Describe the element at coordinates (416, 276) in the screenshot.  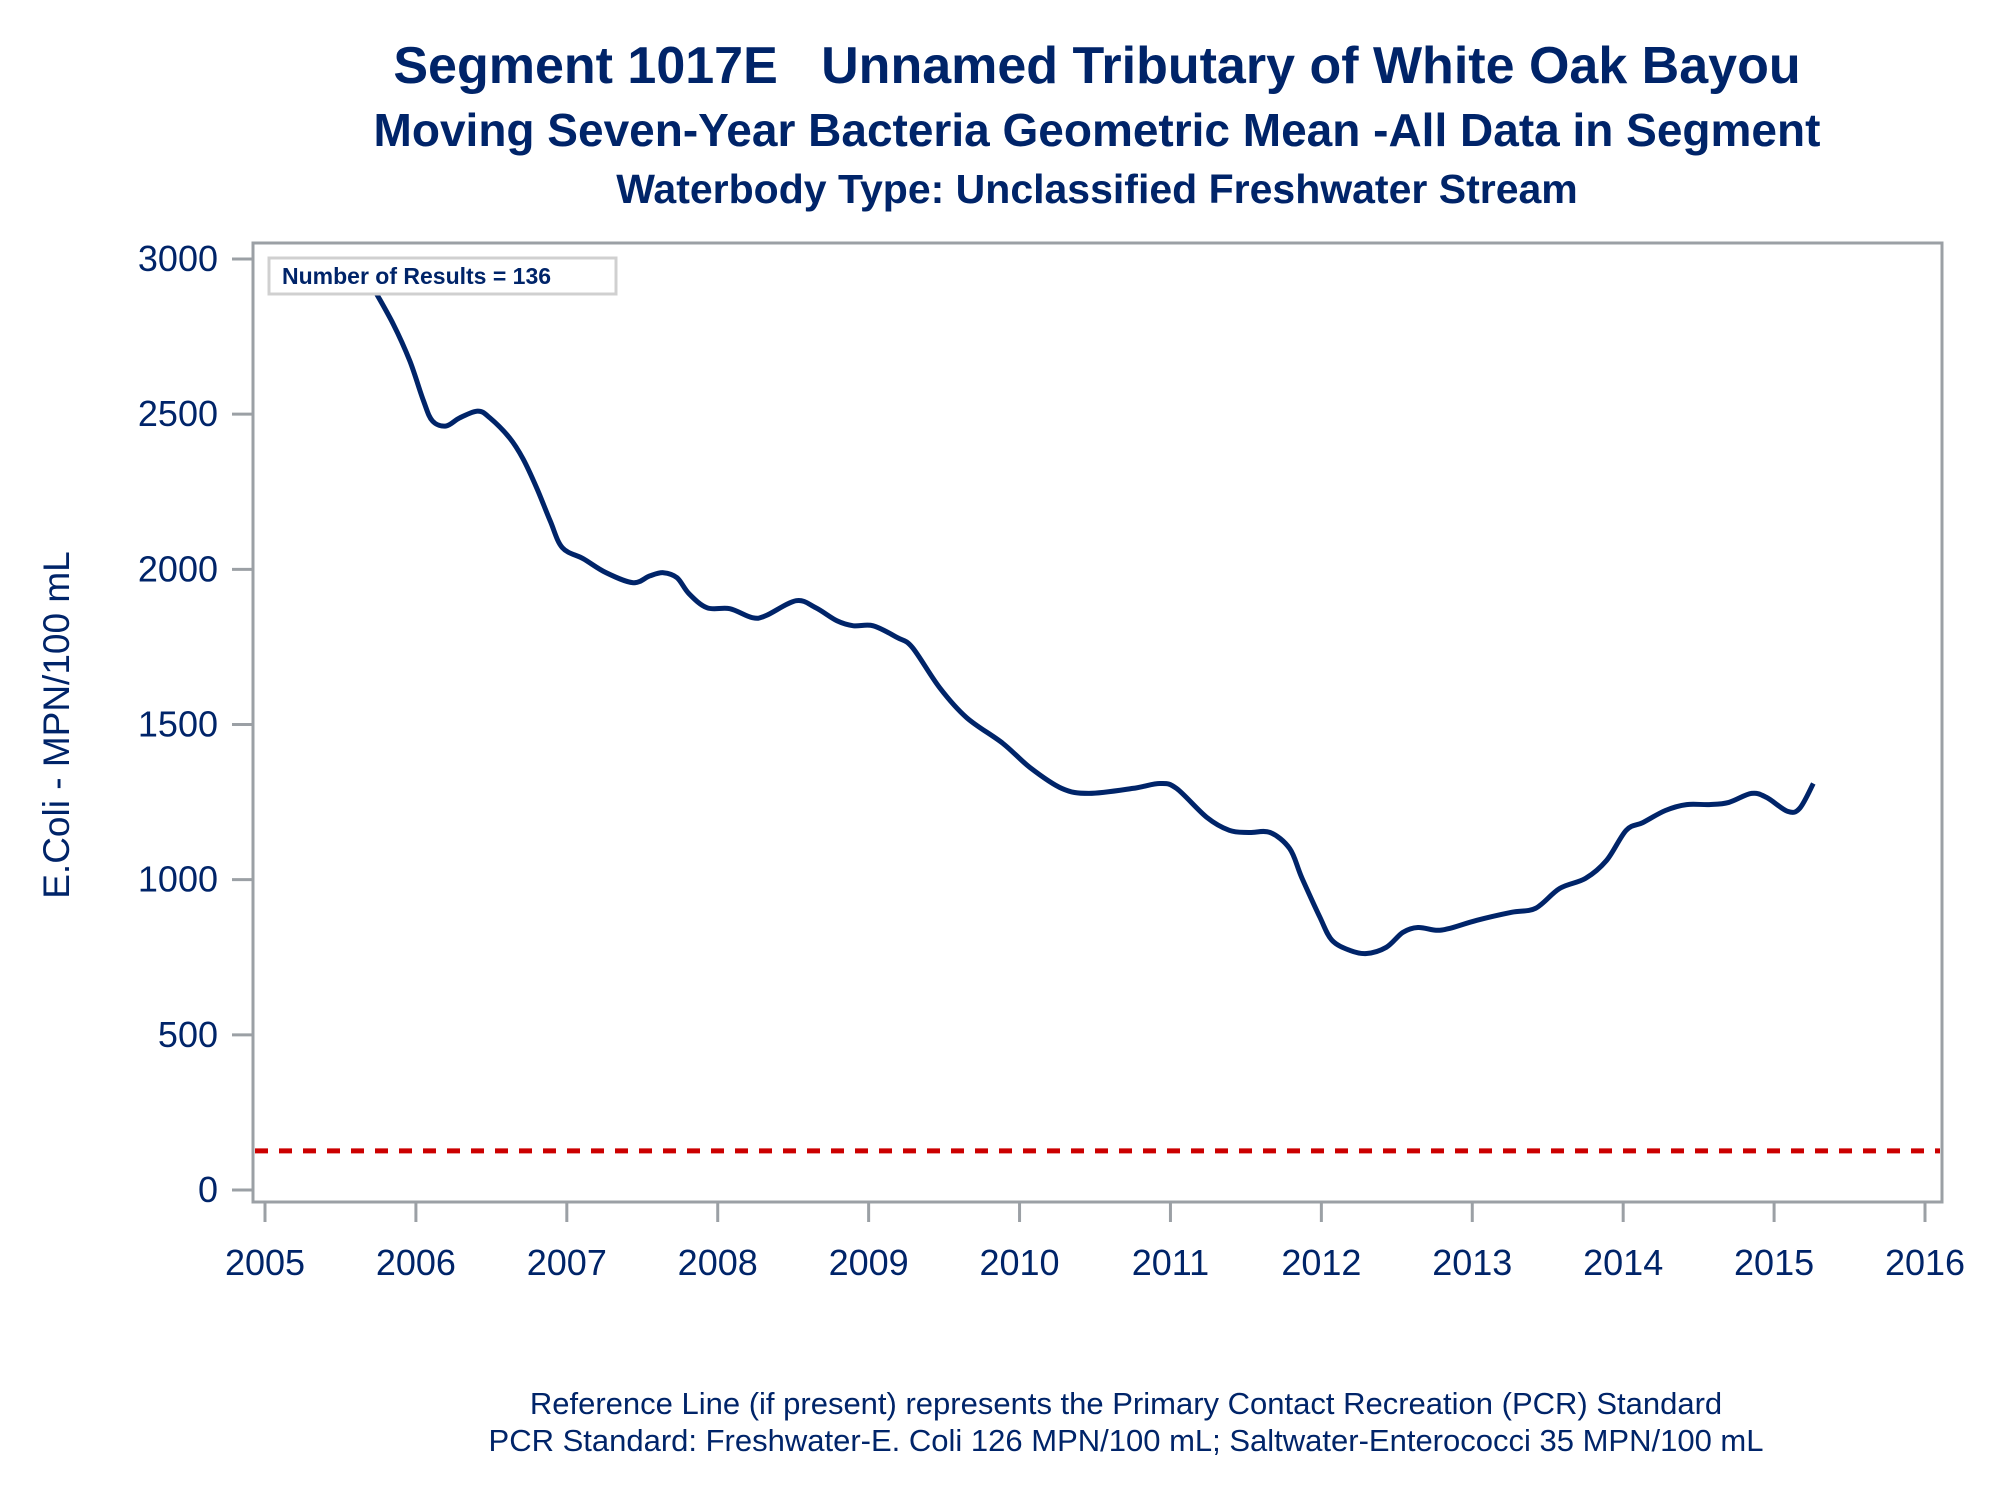
I see `results-count-label: Number of Results = 136` at that location.